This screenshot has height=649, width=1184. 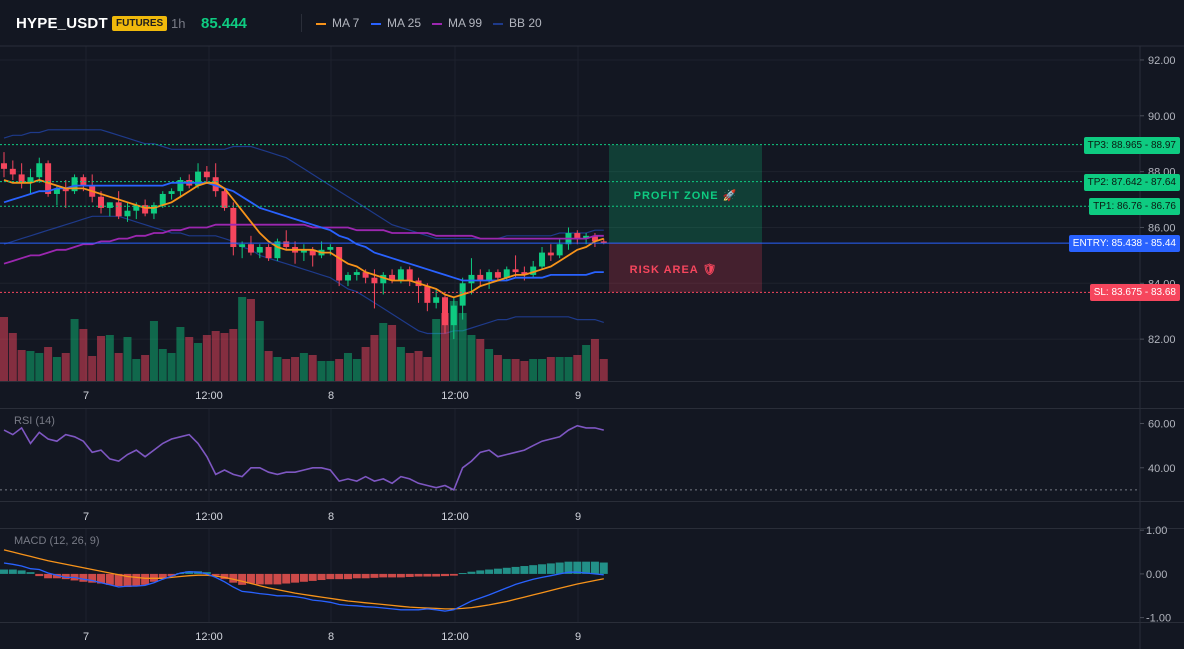 What do you see at coordinates (304, 339) in the screenshot?
I see `volume-bars` at bounding box center [304, 339].